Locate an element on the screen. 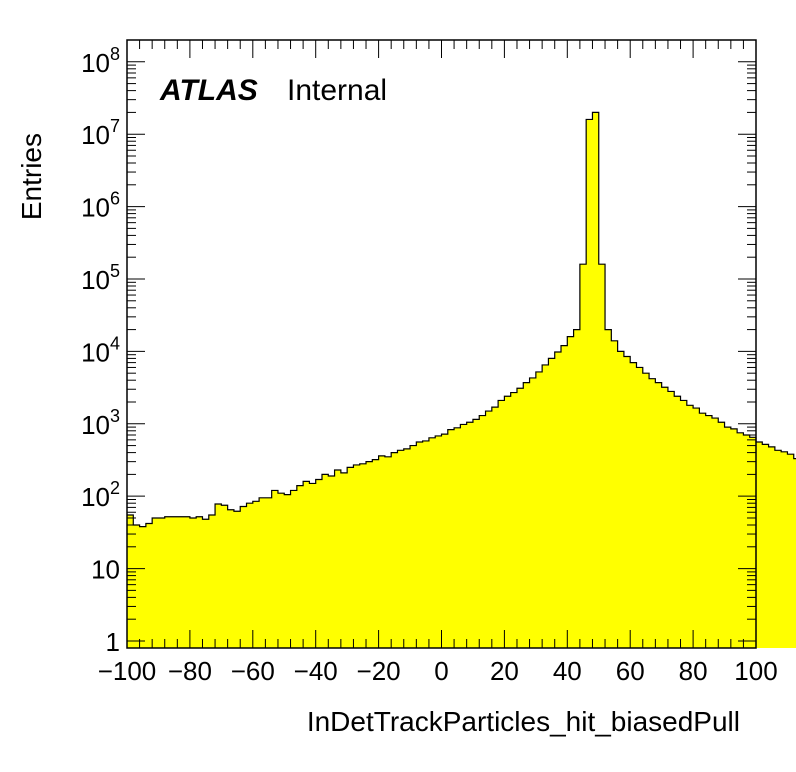  y-axis-title: Entries is located at coordinates (31, 176).